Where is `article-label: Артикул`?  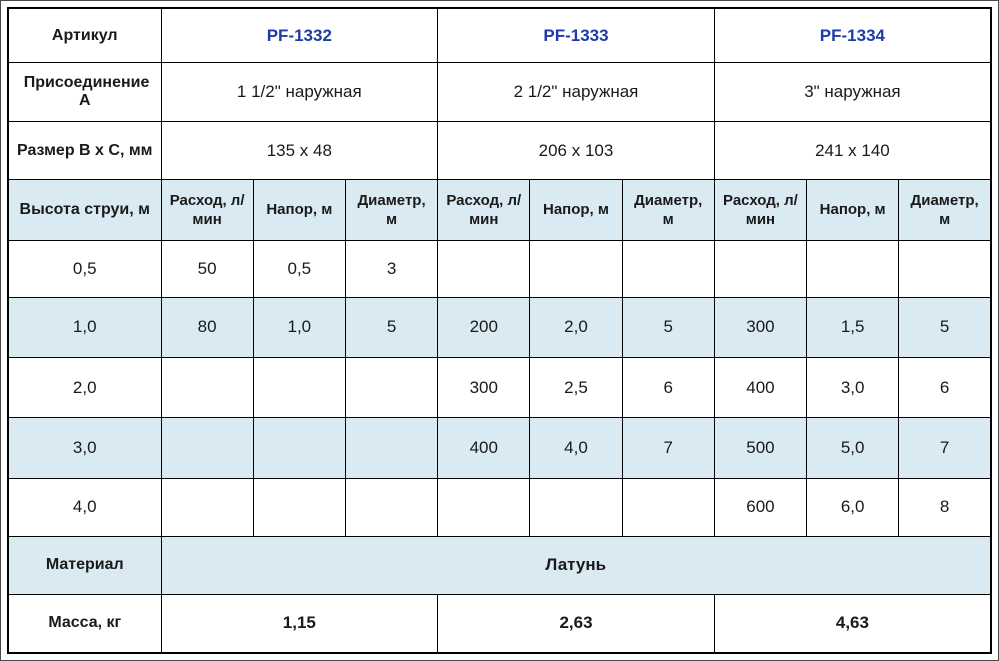
article-label: Артикул is located at coordinates (84, 35).